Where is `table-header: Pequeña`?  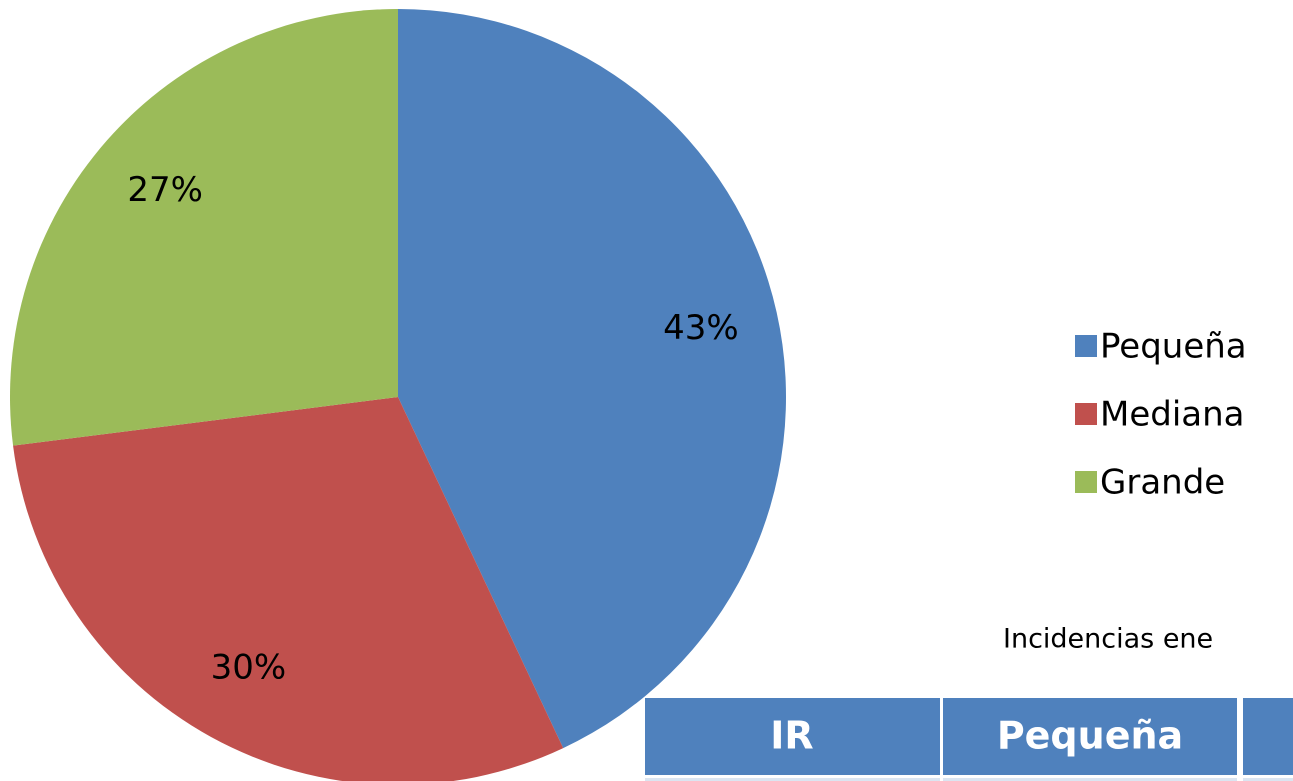
table-header: Pequeña is located at coordinates (1090, 736).